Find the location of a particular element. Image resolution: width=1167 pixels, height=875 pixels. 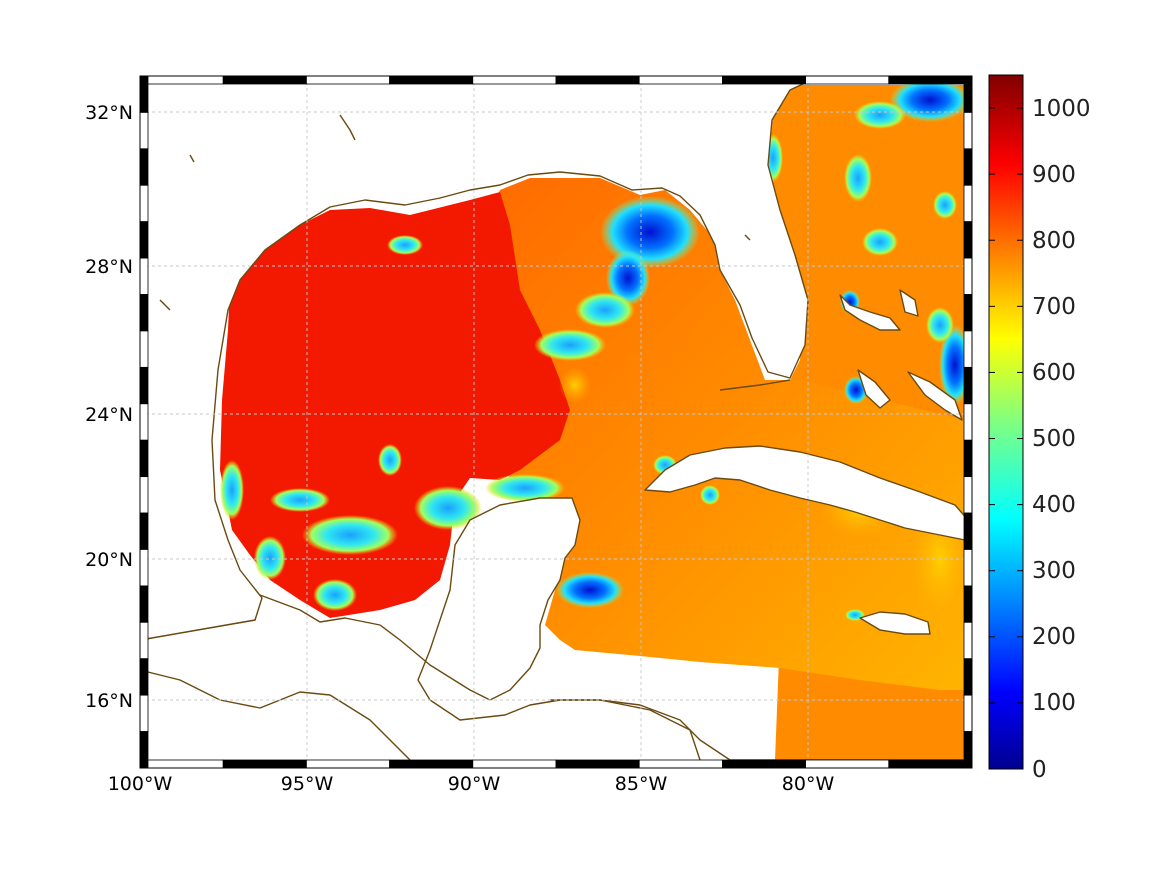

colorbar-tick-label: 0 is located at coordinates (1039, 770).